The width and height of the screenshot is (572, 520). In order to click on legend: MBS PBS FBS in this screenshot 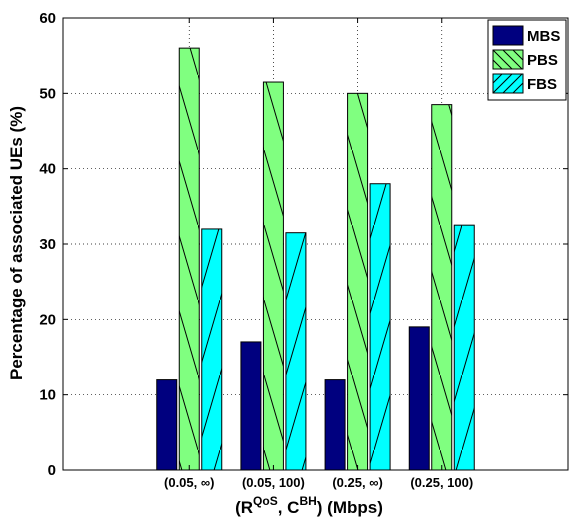, I will do `click(527, 60)`.